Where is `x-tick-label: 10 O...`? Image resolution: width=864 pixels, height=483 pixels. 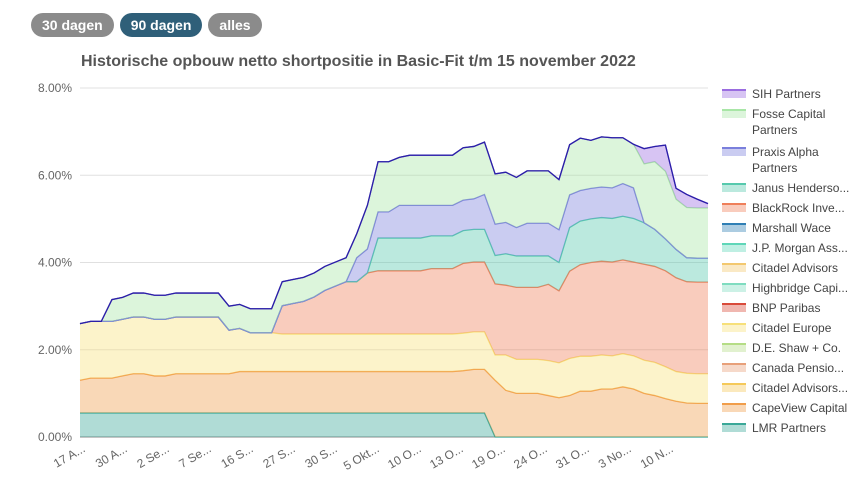
x-tick-label: 10 O... is located at coordinates (404, 456).